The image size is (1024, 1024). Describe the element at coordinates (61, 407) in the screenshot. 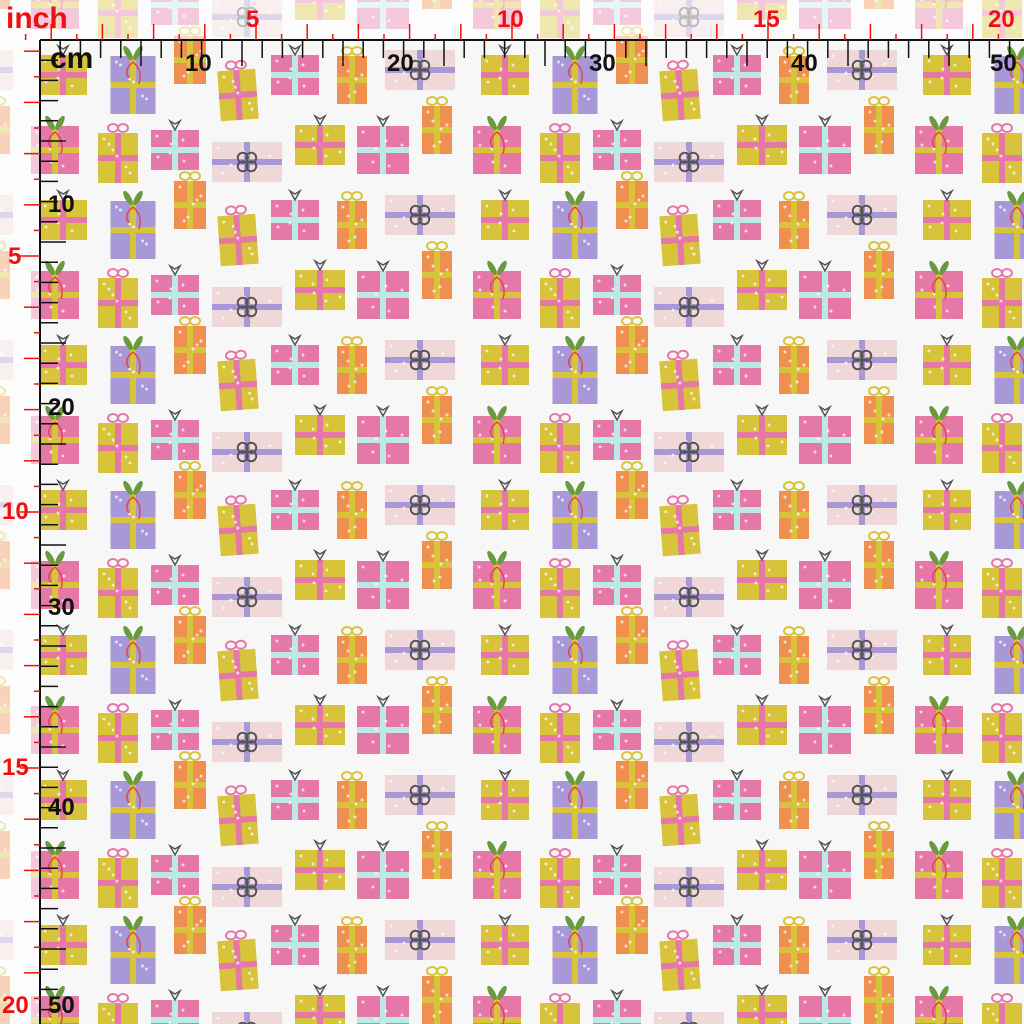

I see `left-cm-label: 20` at that location.